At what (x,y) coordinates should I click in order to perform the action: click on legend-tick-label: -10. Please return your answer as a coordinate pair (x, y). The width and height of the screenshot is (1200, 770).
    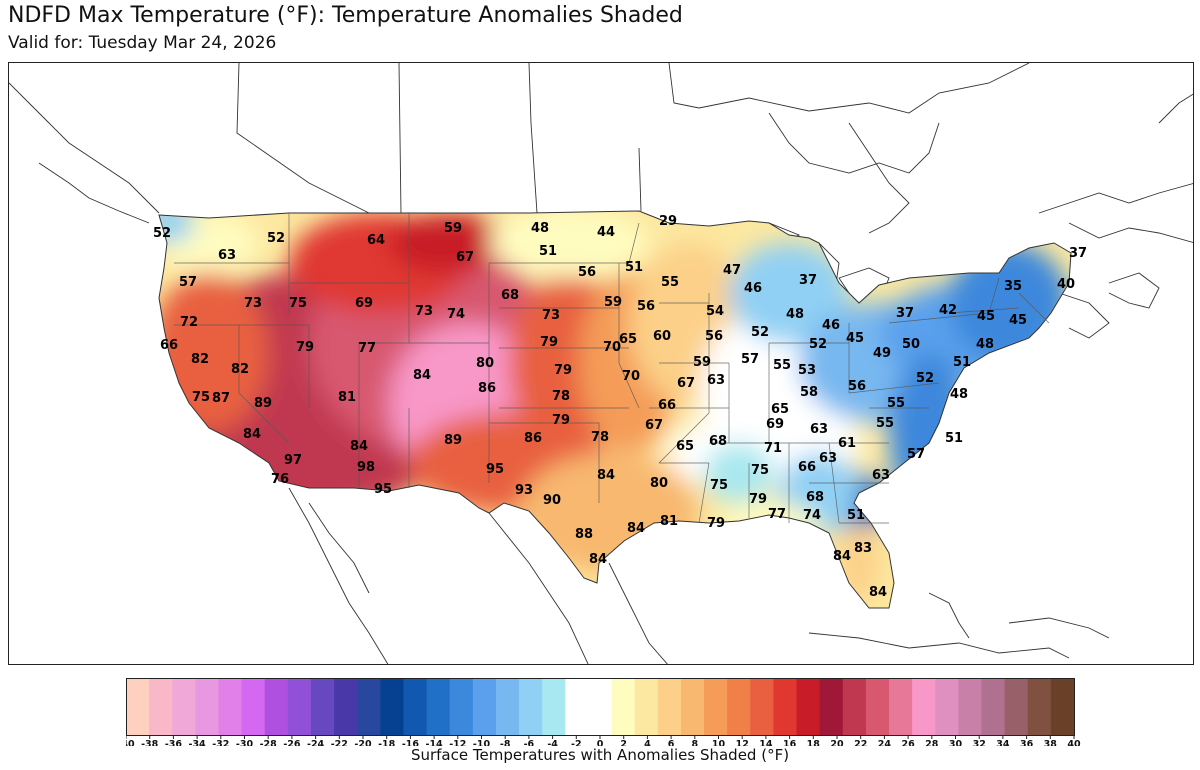
    Looking at the image, I should click on (482, 742).